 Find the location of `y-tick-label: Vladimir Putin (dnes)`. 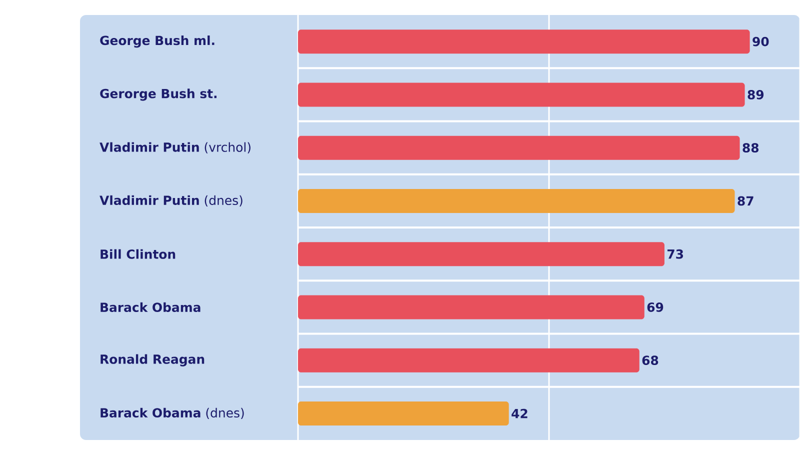

y-tick-label: Vladimir Putin (dnes) is located at coordinates (171, 200).